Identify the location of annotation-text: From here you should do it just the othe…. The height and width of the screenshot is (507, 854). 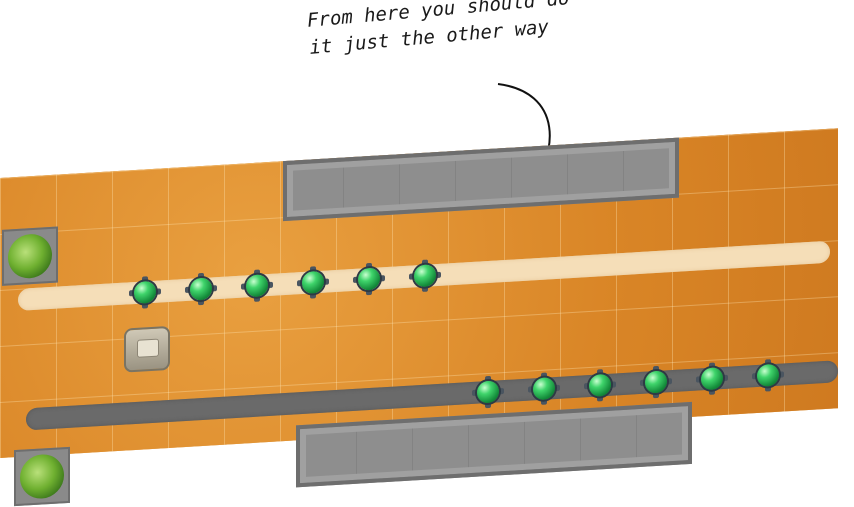
(458, 31).